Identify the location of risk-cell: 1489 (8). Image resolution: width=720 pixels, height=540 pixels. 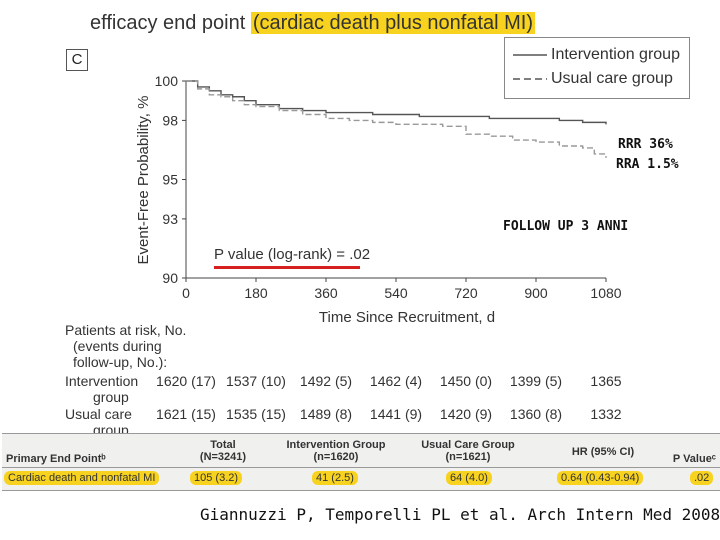
(326, 414).